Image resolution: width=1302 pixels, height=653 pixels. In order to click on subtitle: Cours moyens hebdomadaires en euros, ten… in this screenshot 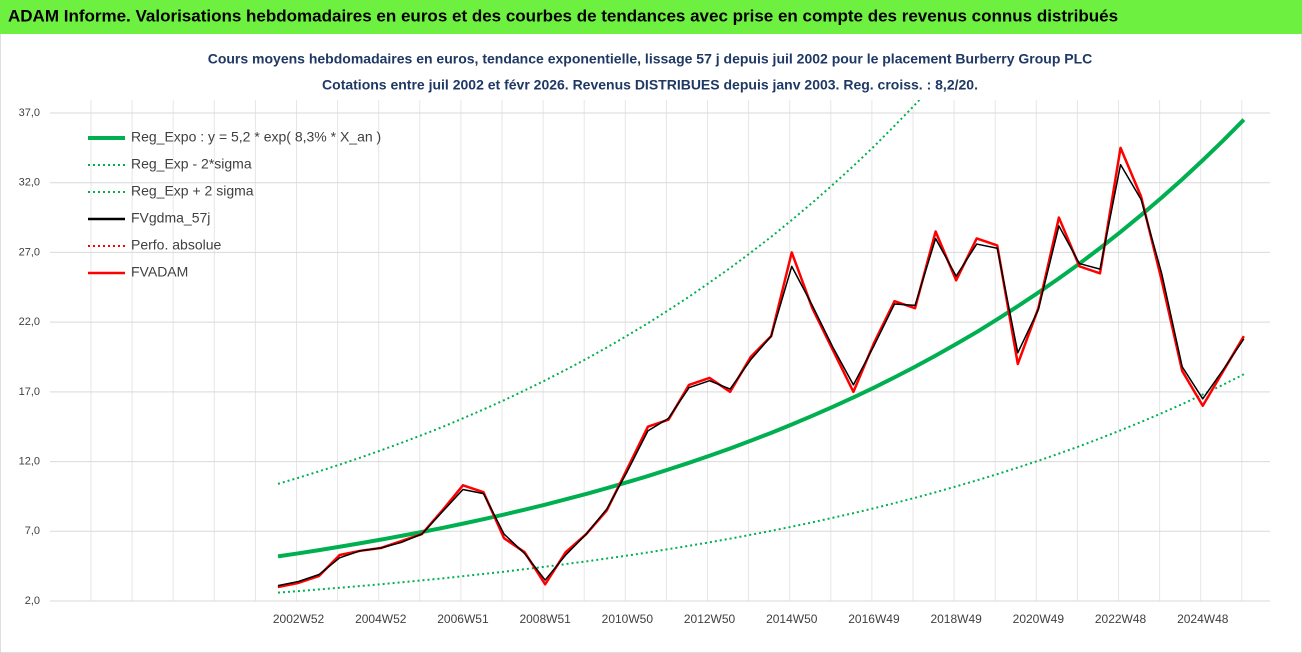, I will do `click(650, 59)`.